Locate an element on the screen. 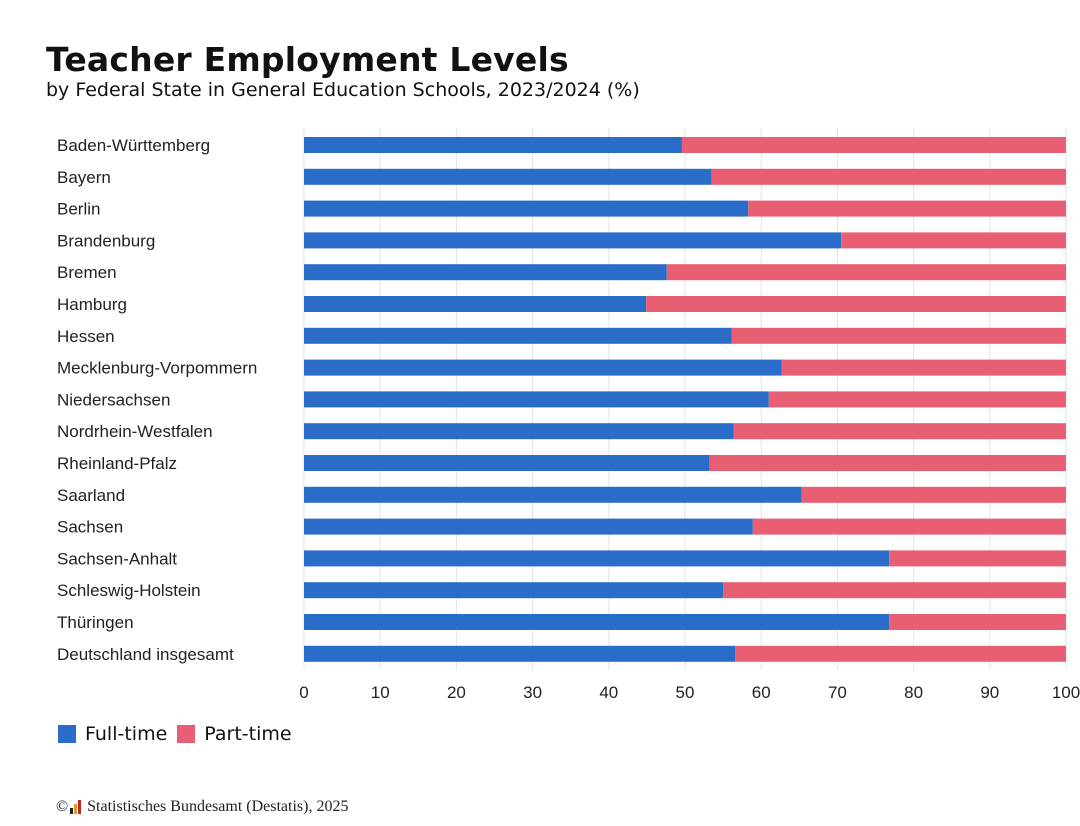 Image resolution: width=1080 pixels, height=826 pixels. category-label: Hessen is located at coordinates (86, 336).